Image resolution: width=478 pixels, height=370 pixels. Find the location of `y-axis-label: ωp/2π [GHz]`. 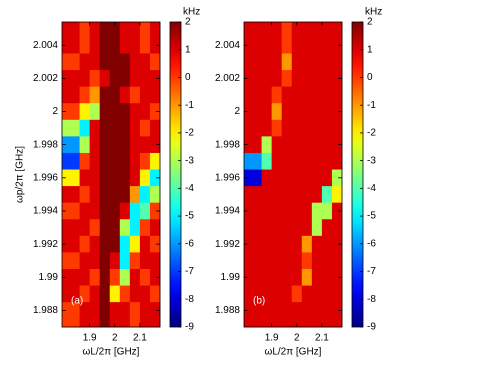

y-axis-label: ωp/2π [GHz] is located at coordinates (20, 174).